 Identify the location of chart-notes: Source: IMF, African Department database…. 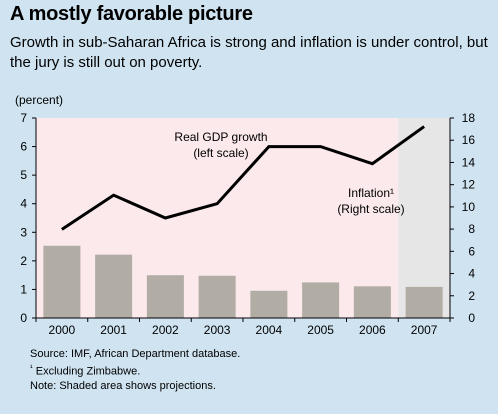
(135, 370).